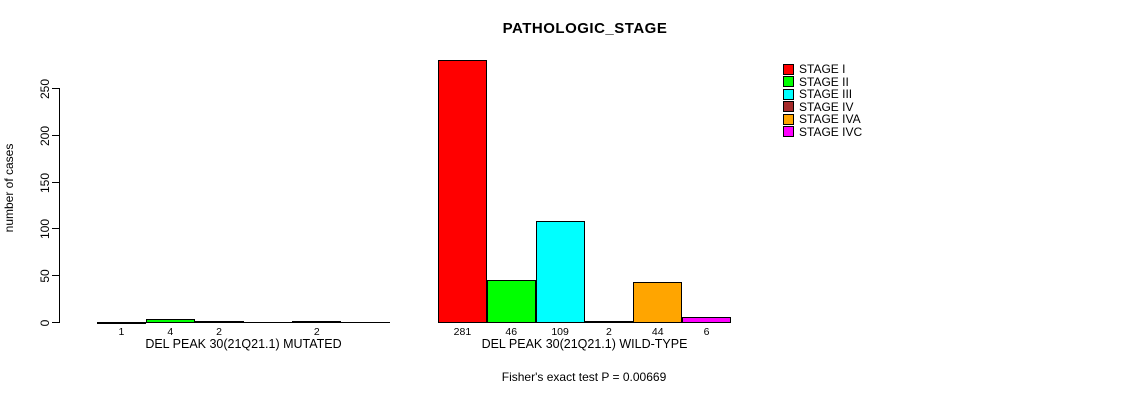 This screenshot has height=400, width=1140. I want to click on chart-title: PATHOLOGIC_STAGE, so click(585, 28).